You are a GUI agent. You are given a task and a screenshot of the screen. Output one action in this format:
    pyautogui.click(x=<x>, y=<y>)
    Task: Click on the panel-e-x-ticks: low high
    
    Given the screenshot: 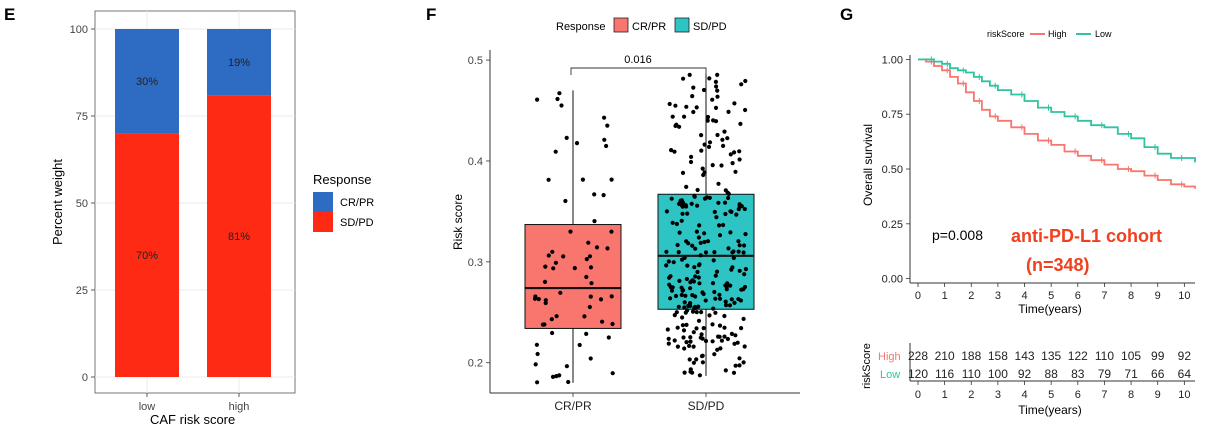 What is the action you would take?
    pyautogui.click(x=194, y=403)
    